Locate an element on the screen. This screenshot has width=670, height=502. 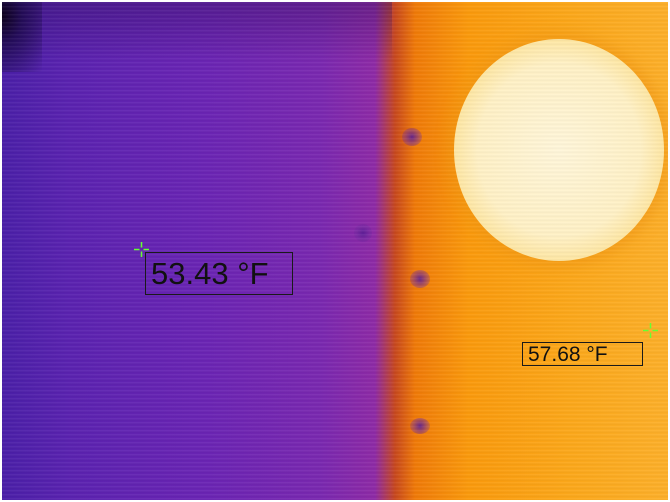
temperature-reading-right: 57.68 °F is located at coordinates (582, 354).